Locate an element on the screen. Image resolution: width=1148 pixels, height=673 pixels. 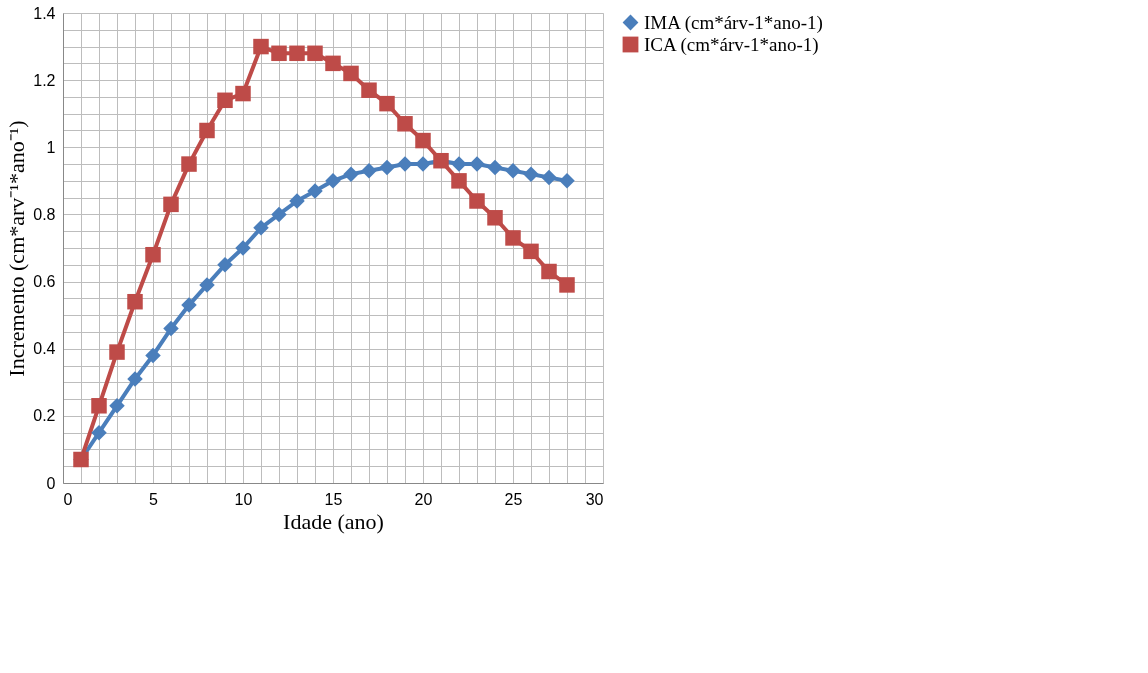
x-tick-label: 5 is located at coordinates (154, 499).